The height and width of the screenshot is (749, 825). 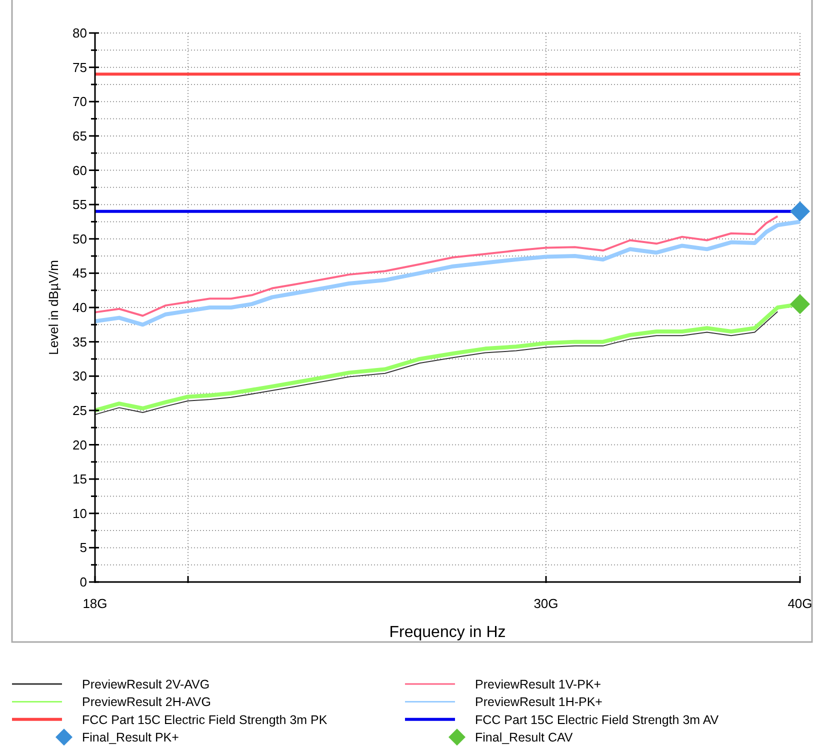 I want to click on x-tick-label: 18G, so click(x=95, y=603).